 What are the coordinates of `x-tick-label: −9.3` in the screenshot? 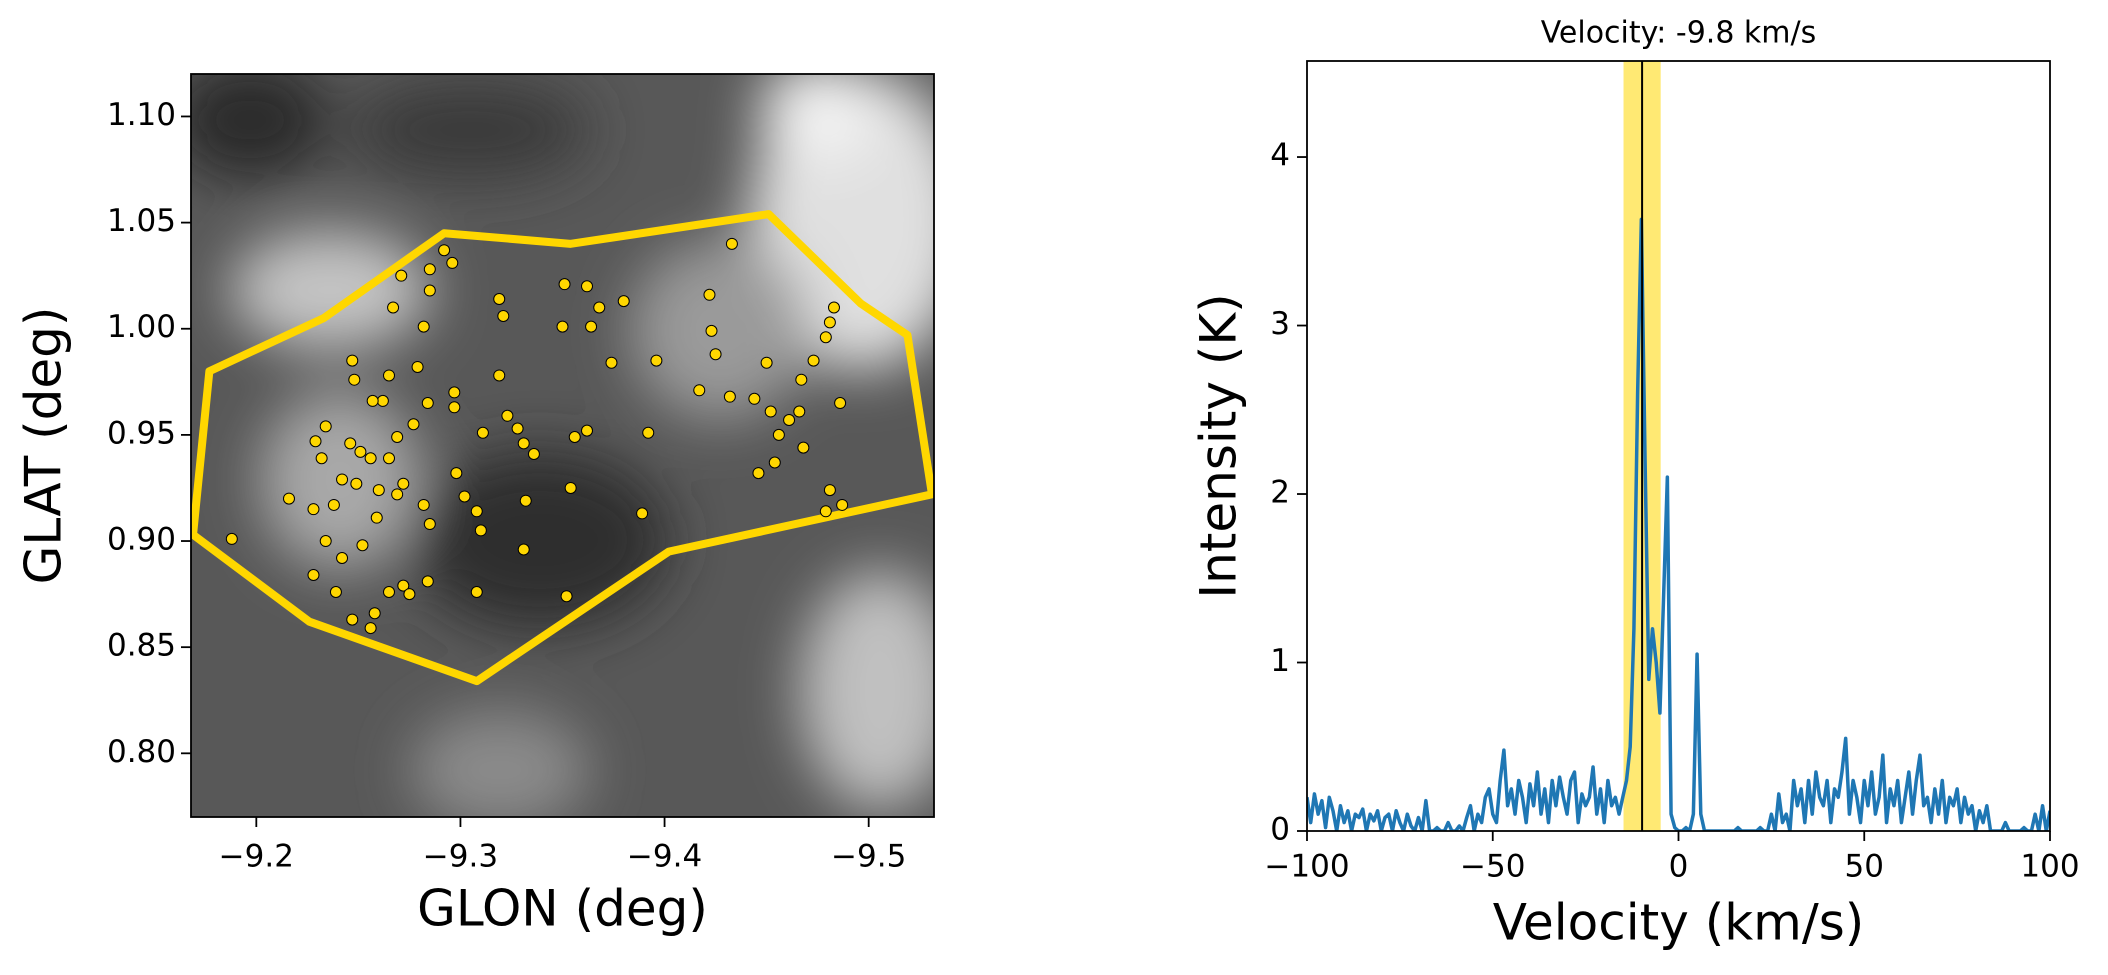 It's located at (460, 857).